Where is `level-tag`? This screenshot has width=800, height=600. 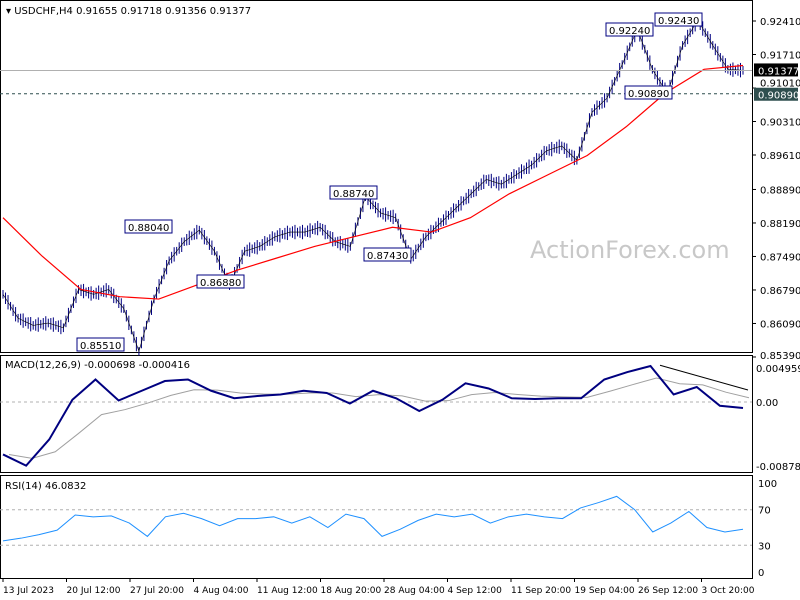 level-tag is located at coordinates (776, 94).